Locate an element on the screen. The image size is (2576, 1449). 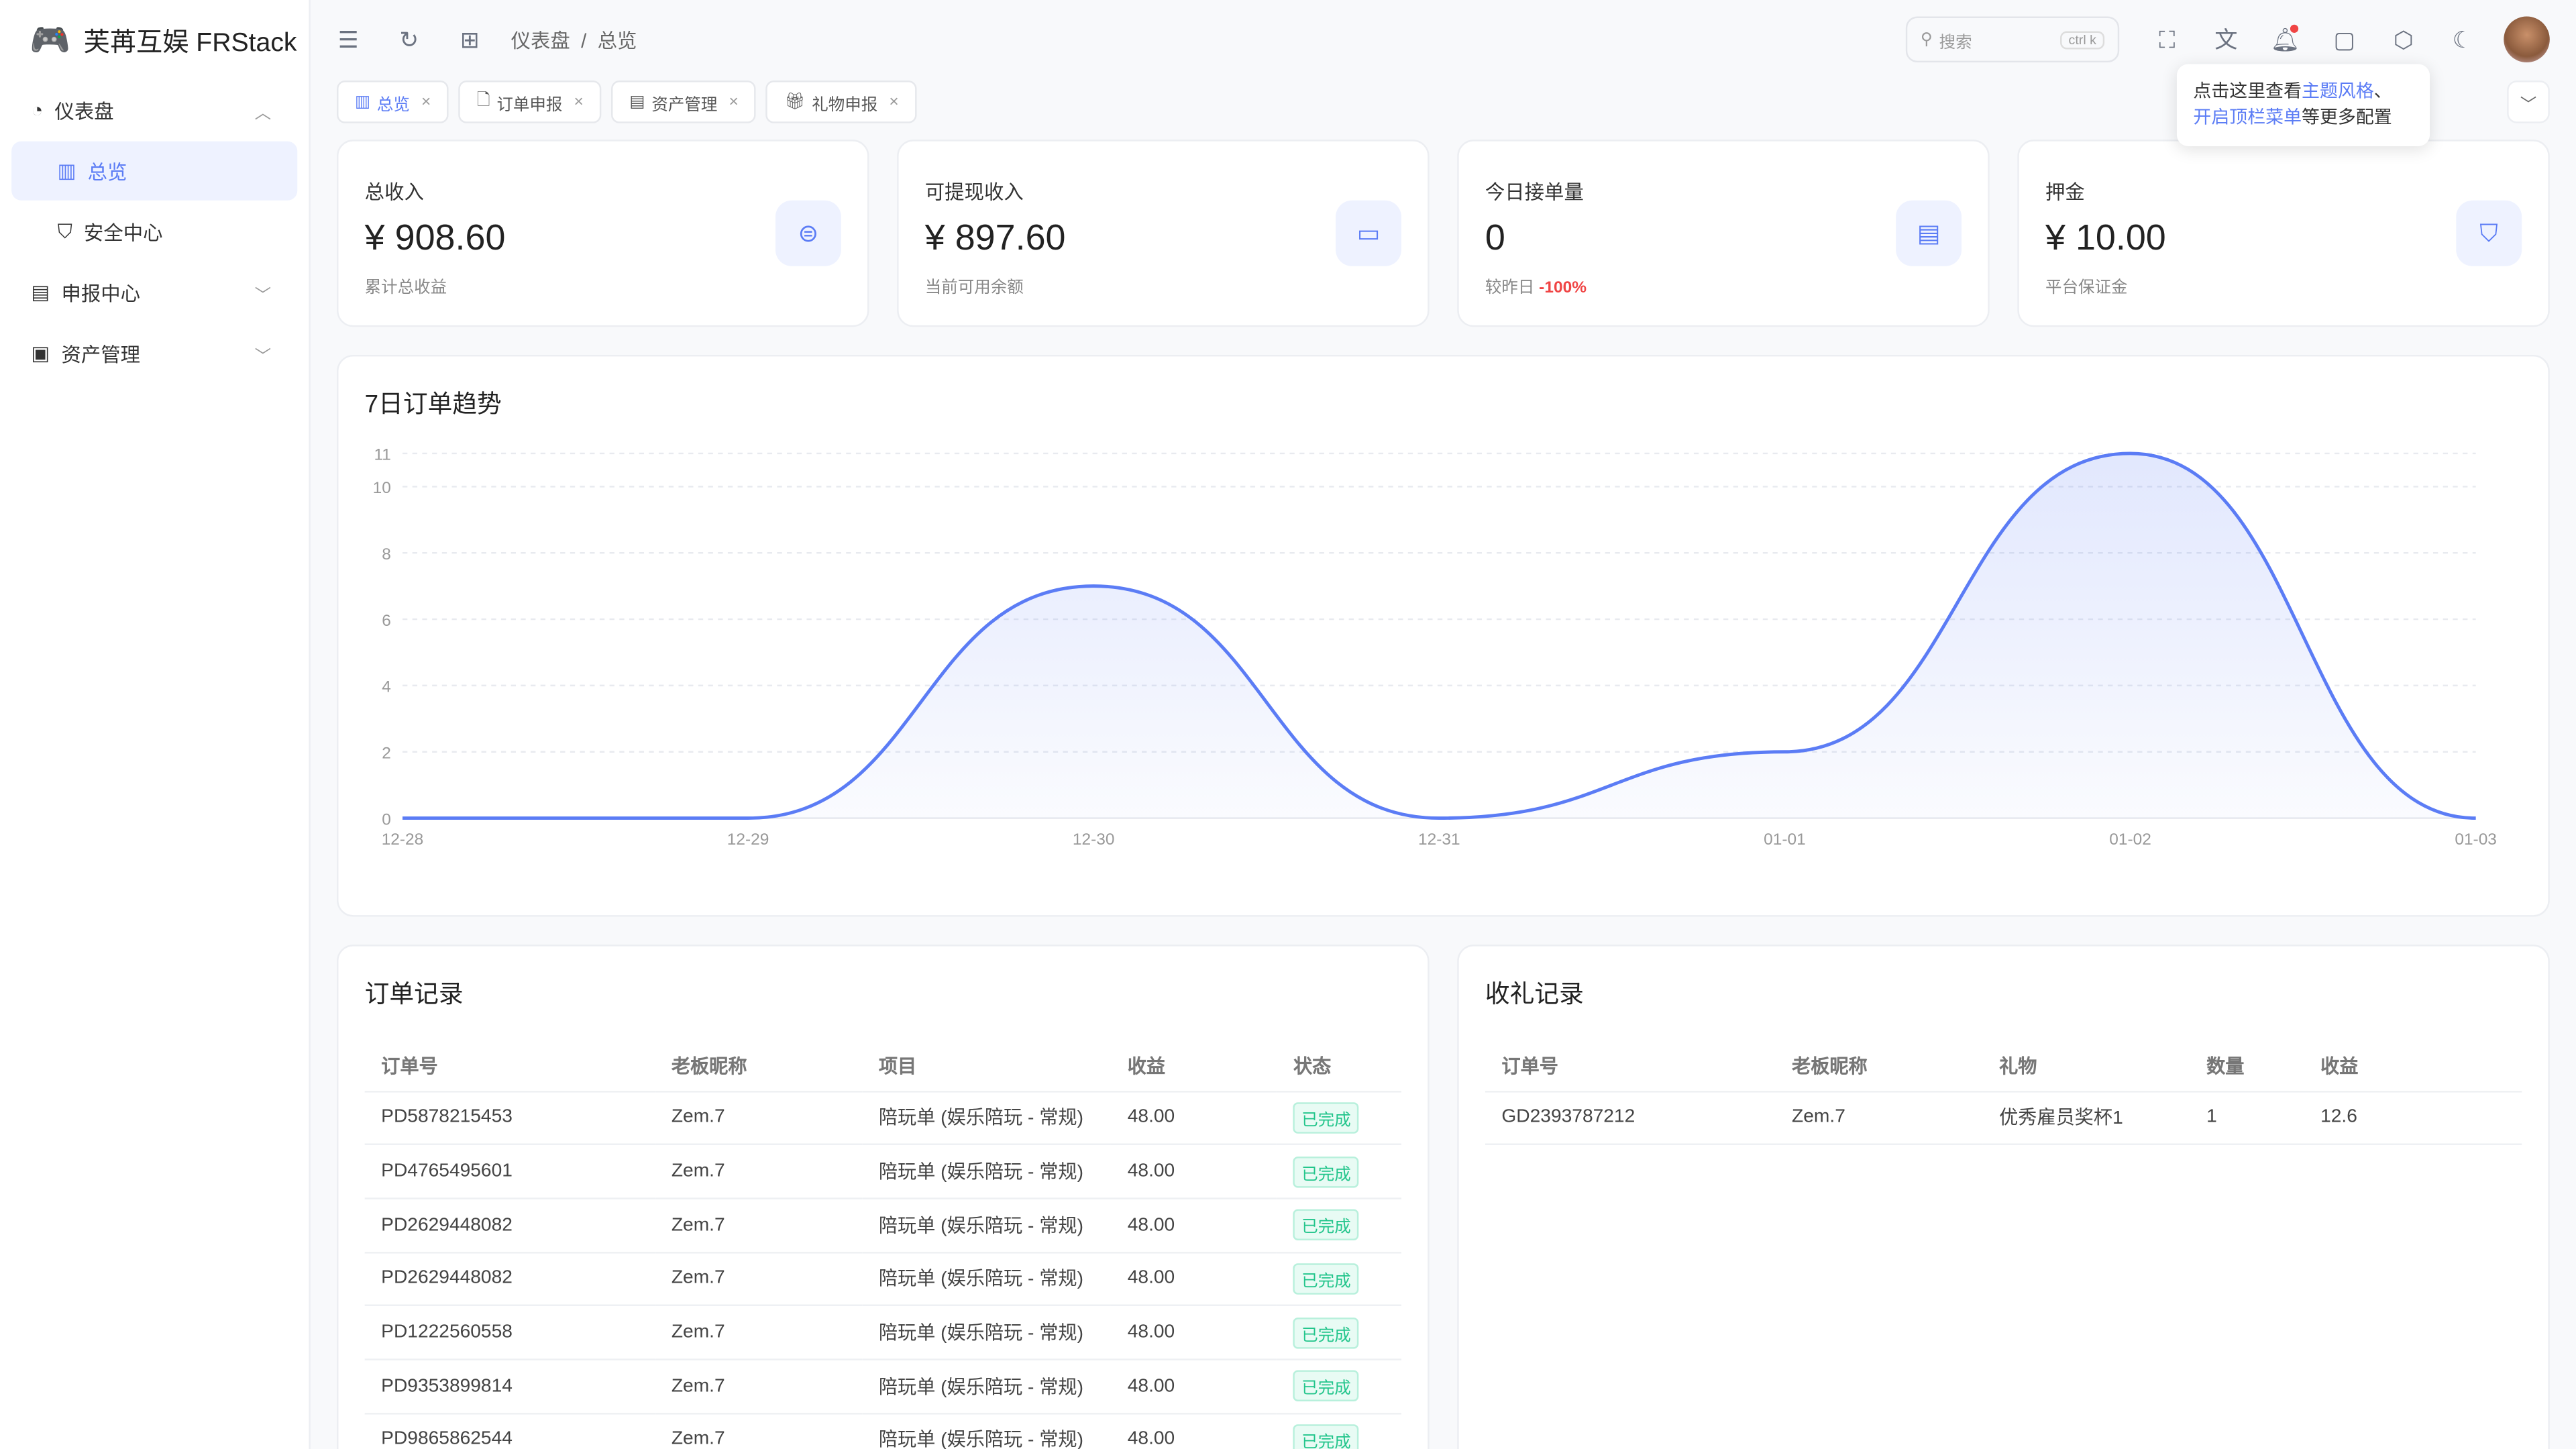
tooltip-link-theme: 主题风格 is located at coordinates (2338, 92).